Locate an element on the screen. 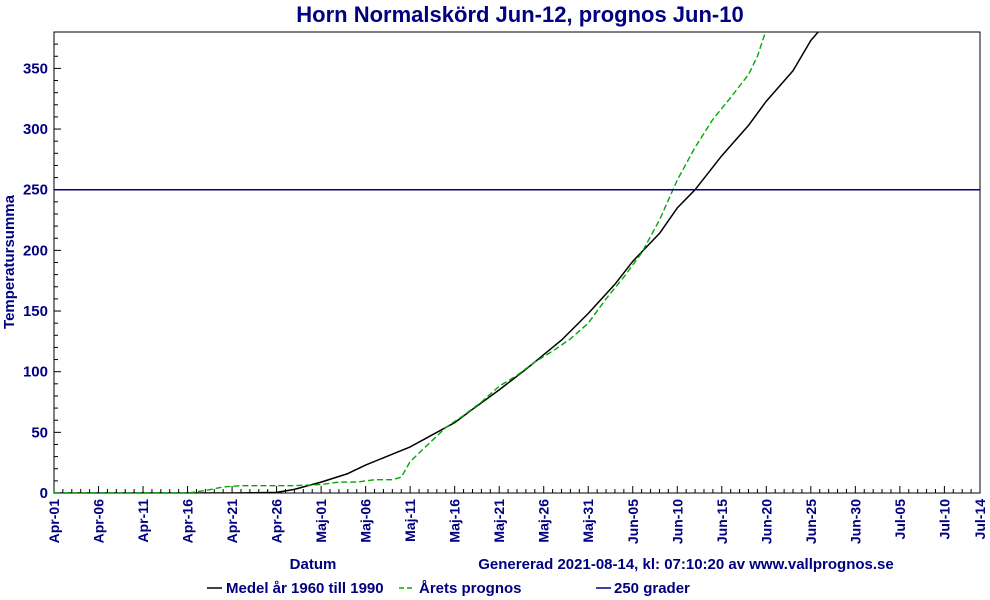 Image resolution: width=990 pixels, height=600 pixels. x-tick-label: Maj-01 is located at coordinates (321, 521).